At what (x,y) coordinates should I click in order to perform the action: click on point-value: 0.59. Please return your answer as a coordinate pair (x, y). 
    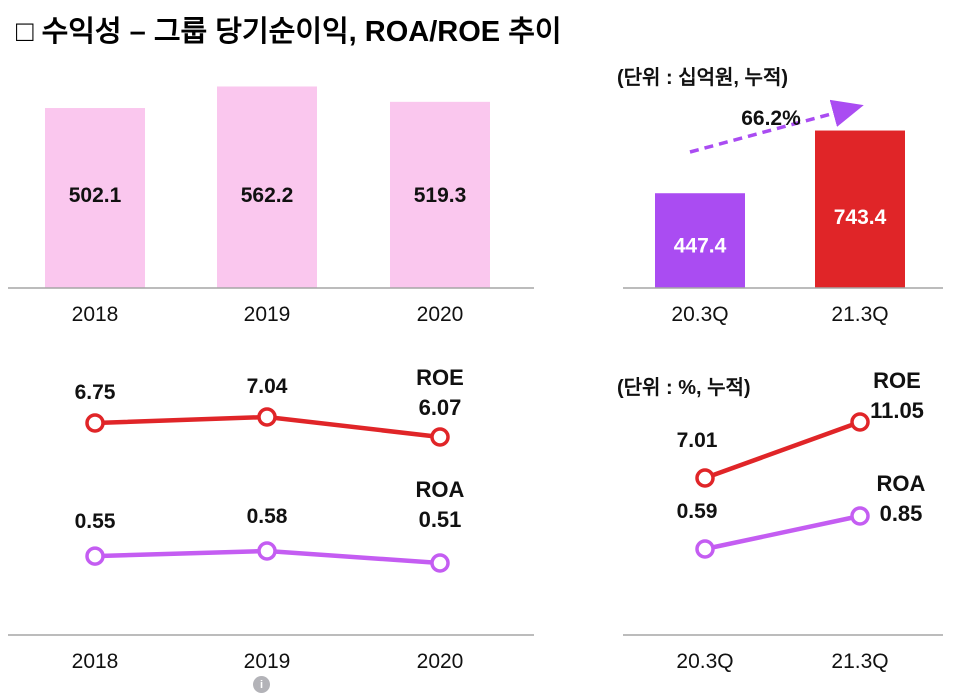
    Looking at the image, I should click on (697, 511).